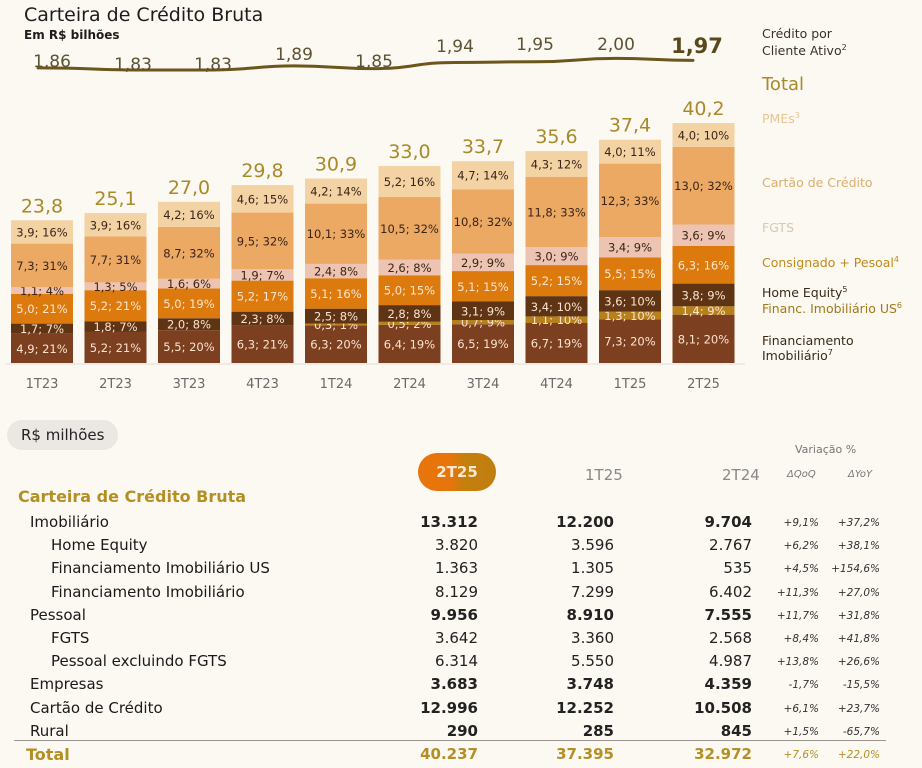 The image size is (922, 768). Describe the element at coordinates (189, 188) in the screenshot. I see `bar-total-label: 27,0` at that location.